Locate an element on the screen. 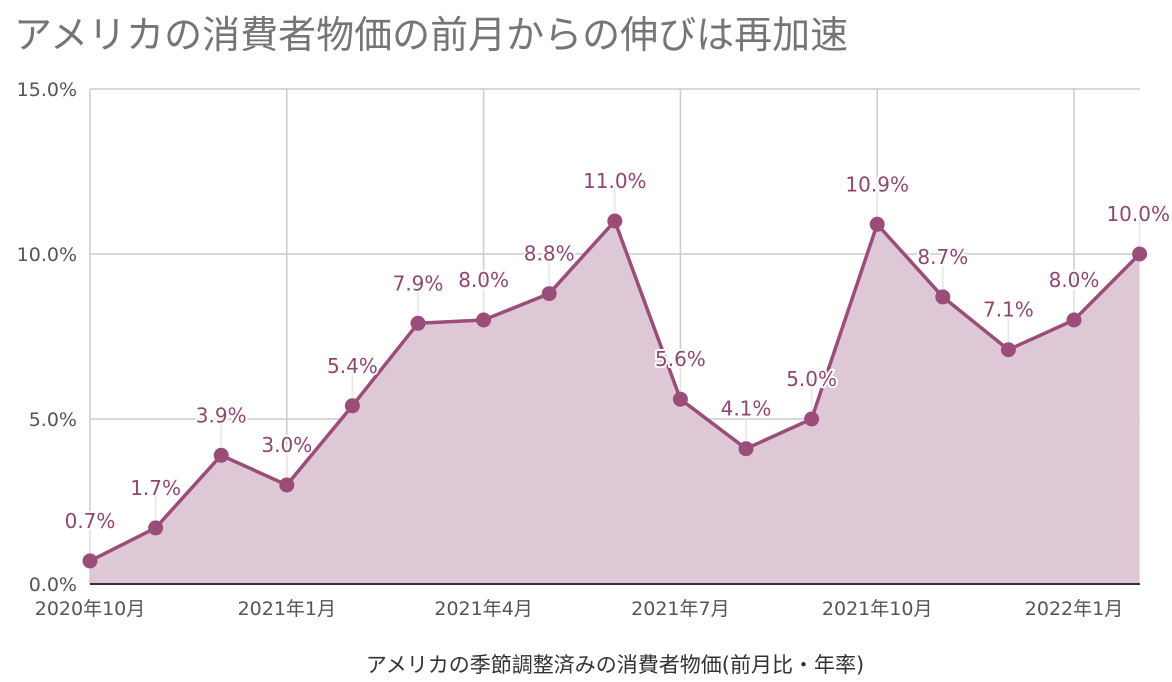  data-label: 7.1% is located at coordinates (1008, 310).